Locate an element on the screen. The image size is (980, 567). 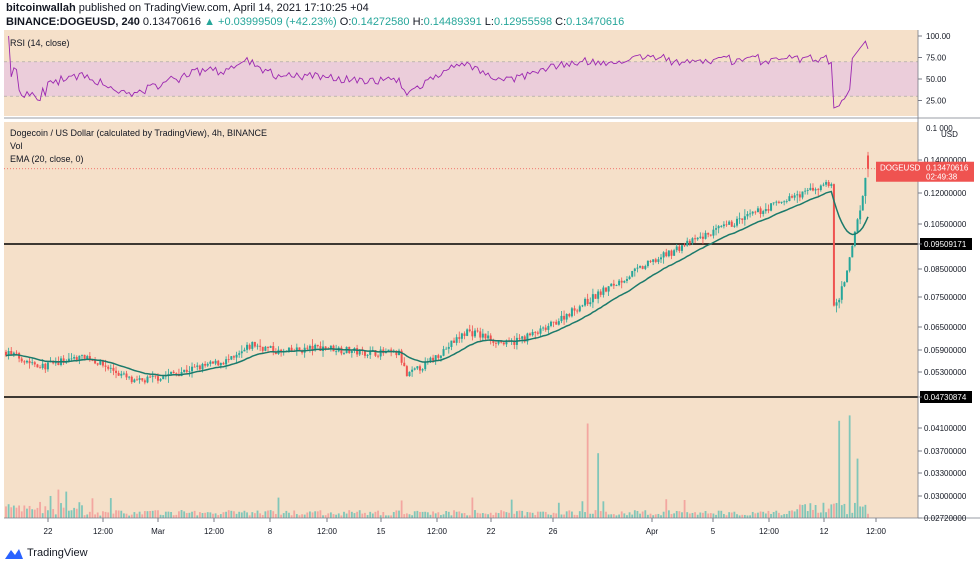
rsi-pane is located at coordinates (461, 72).